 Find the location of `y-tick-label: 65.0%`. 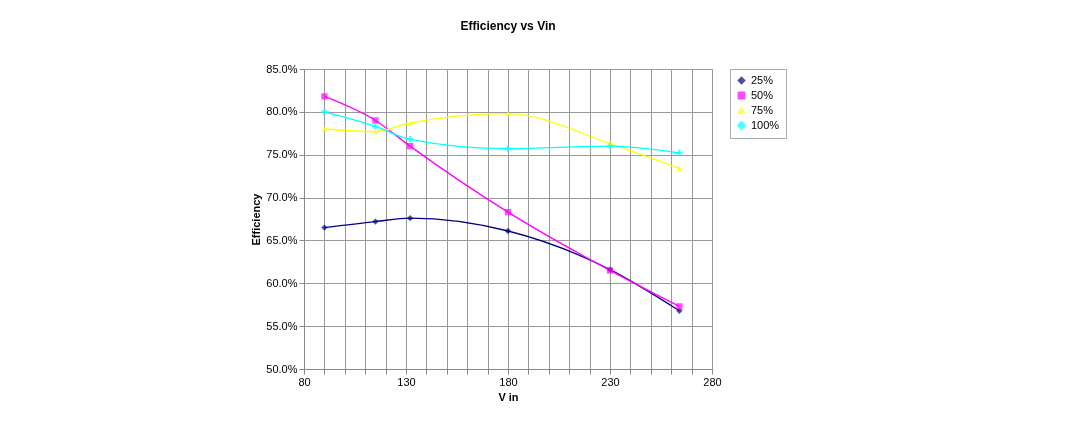

y-tick-label: 65.0% is located at coordinates (282, 239).